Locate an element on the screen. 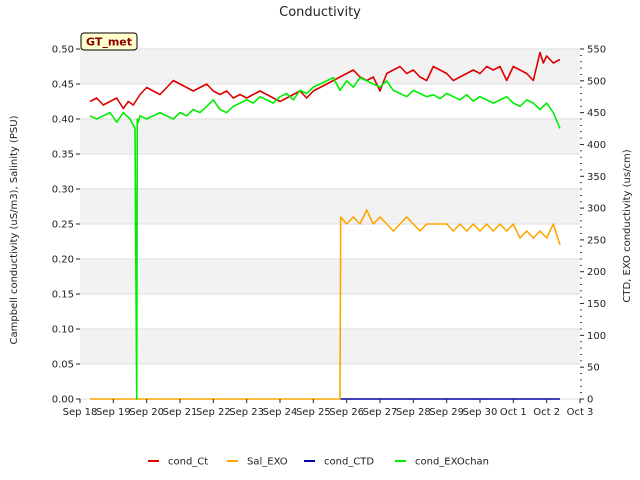 This screenshot has height=480, width=640. x-tick-label: Oct 3 is located at coordinates (580, 412).